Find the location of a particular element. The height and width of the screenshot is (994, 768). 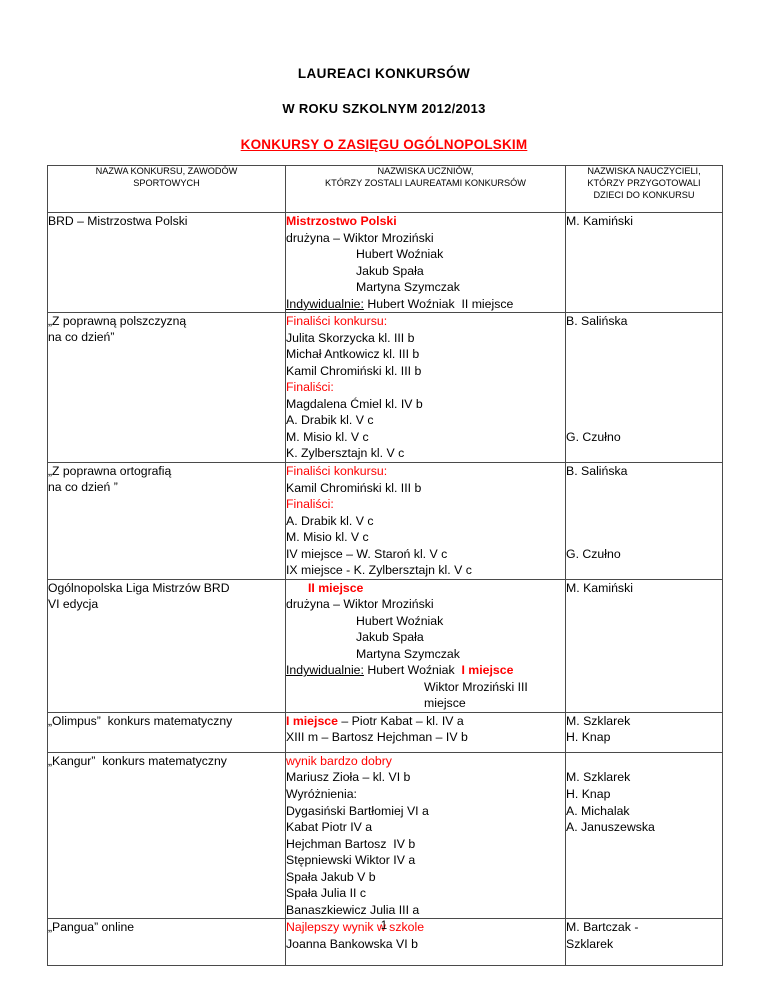

pupil-line: Indywidualnie: Hubert Woźniak I miejsce is located at coordinates (425, 670).